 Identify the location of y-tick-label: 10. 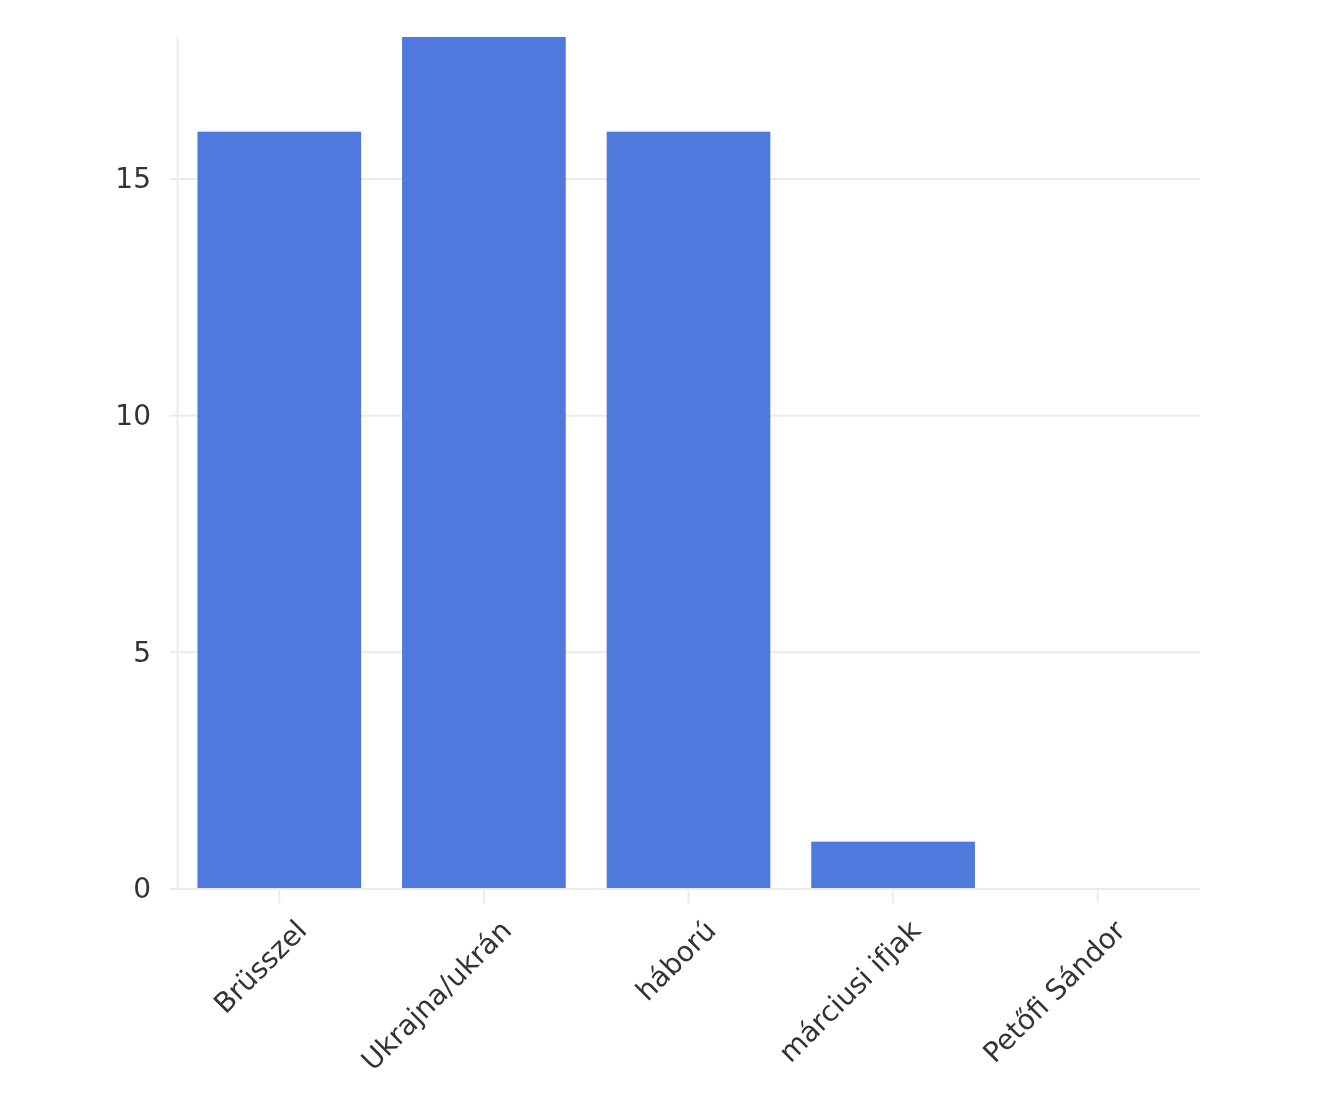
(133, 416).